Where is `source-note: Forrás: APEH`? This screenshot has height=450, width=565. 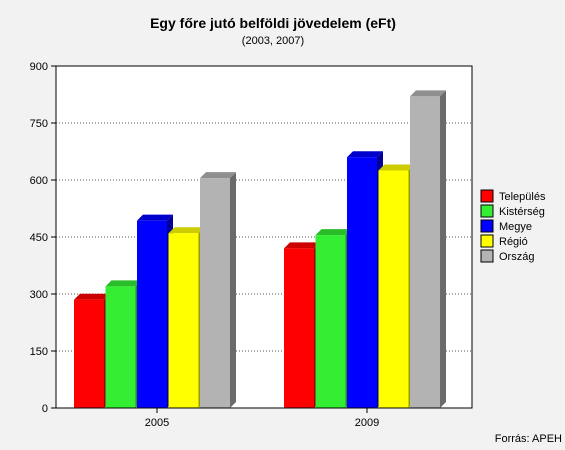
source-note: Forrás: APEH is located at coordinates (528, 439).